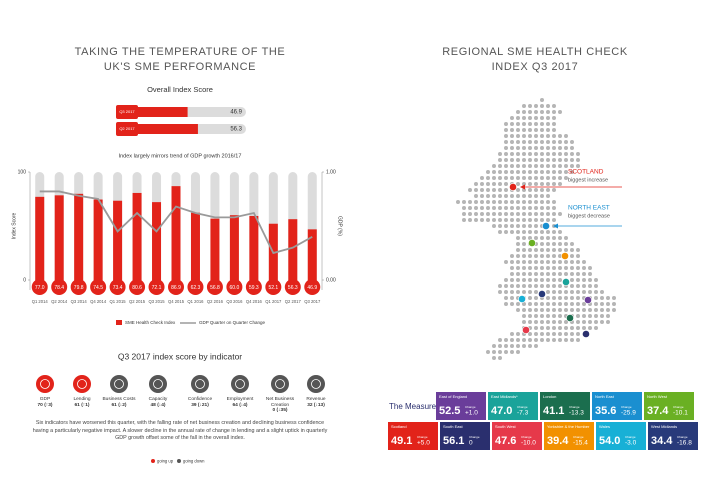 The height and width of the screenshot is (486, 720). What do you see at coordinates (471, 443) in the screenshot?
I see `tile-change: 0` at bounding box center [471, 443].